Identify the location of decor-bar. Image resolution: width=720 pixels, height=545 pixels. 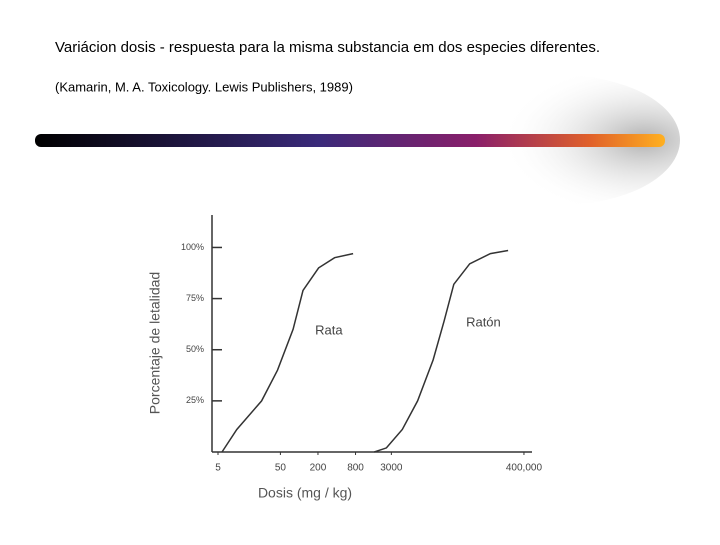
(350, 140).